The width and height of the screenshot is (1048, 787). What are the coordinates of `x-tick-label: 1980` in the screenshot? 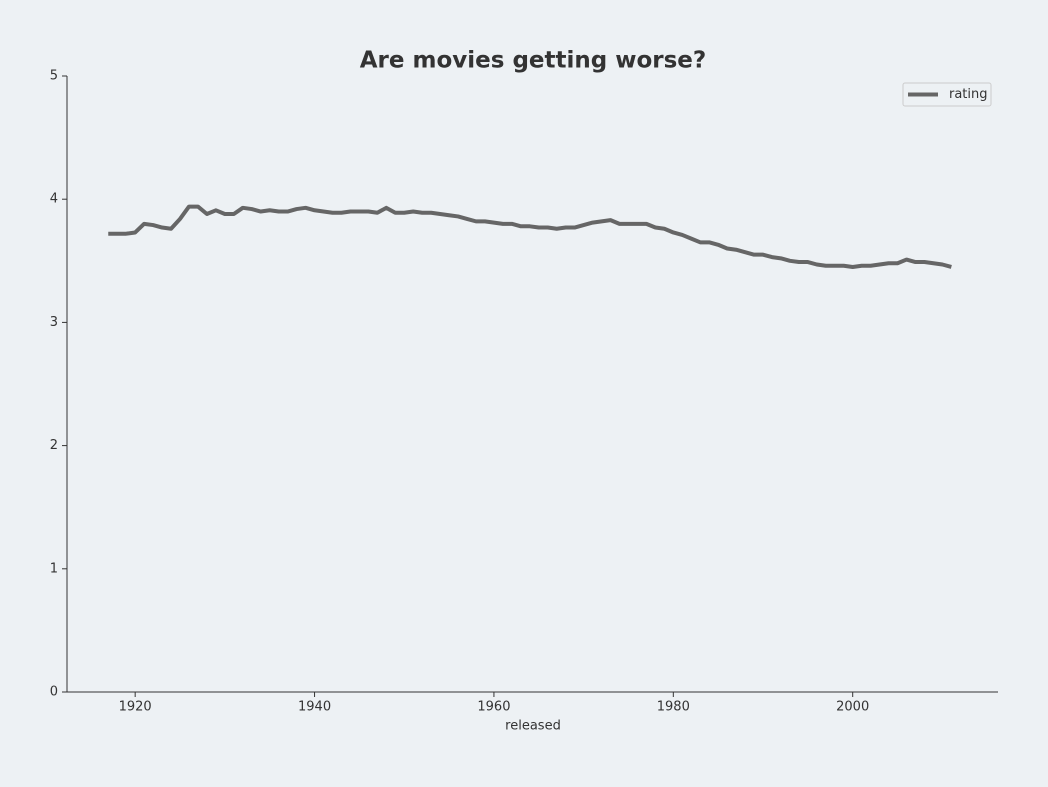 It's located at (673, 707).